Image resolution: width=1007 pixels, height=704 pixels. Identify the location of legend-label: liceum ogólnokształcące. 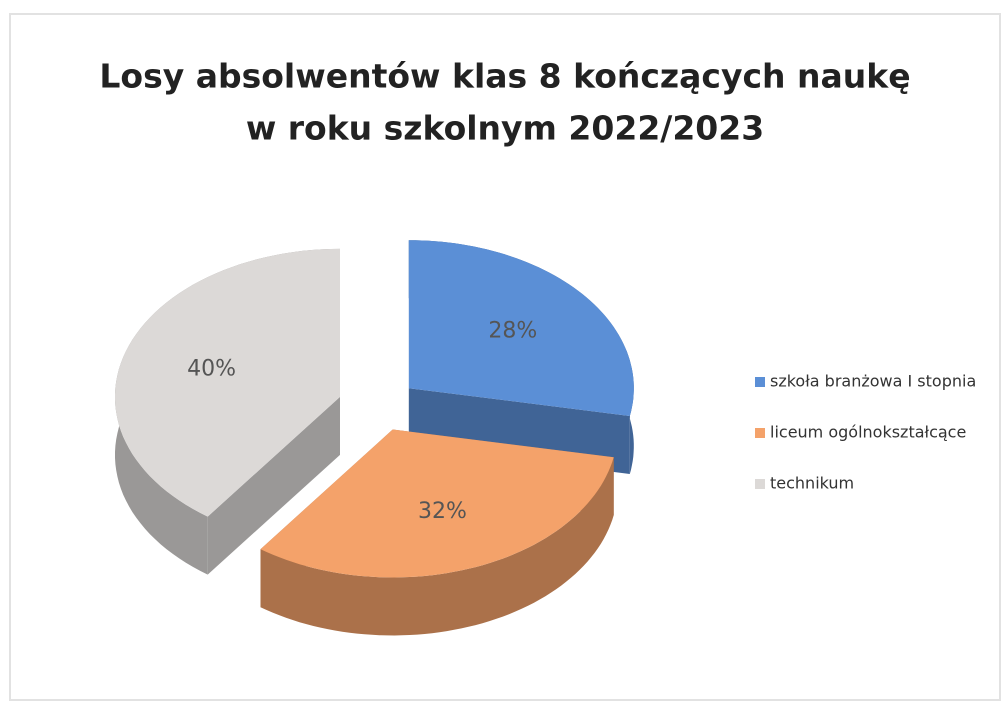
(868, 432).